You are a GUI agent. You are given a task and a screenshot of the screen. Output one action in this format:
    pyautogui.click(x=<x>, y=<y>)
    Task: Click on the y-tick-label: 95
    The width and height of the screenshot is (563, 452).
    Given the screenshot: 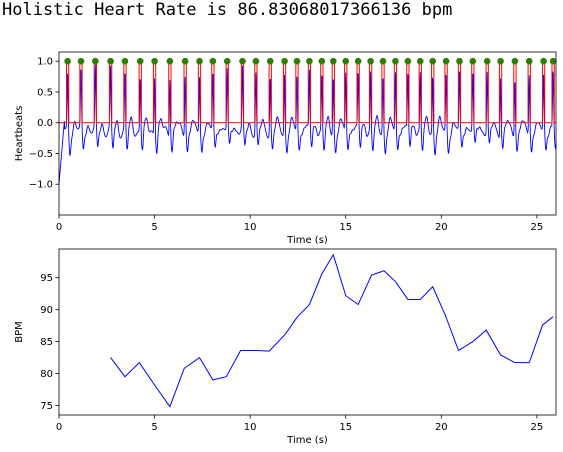 What is the action you would take?
    pyautogui.click(x=46, y=278)
    